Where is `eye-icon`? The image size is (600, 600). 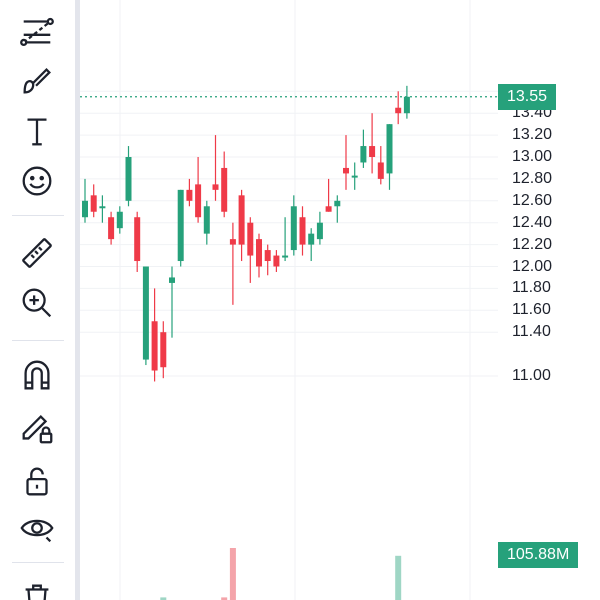 eye-icon is located at coordinates (37, 528).